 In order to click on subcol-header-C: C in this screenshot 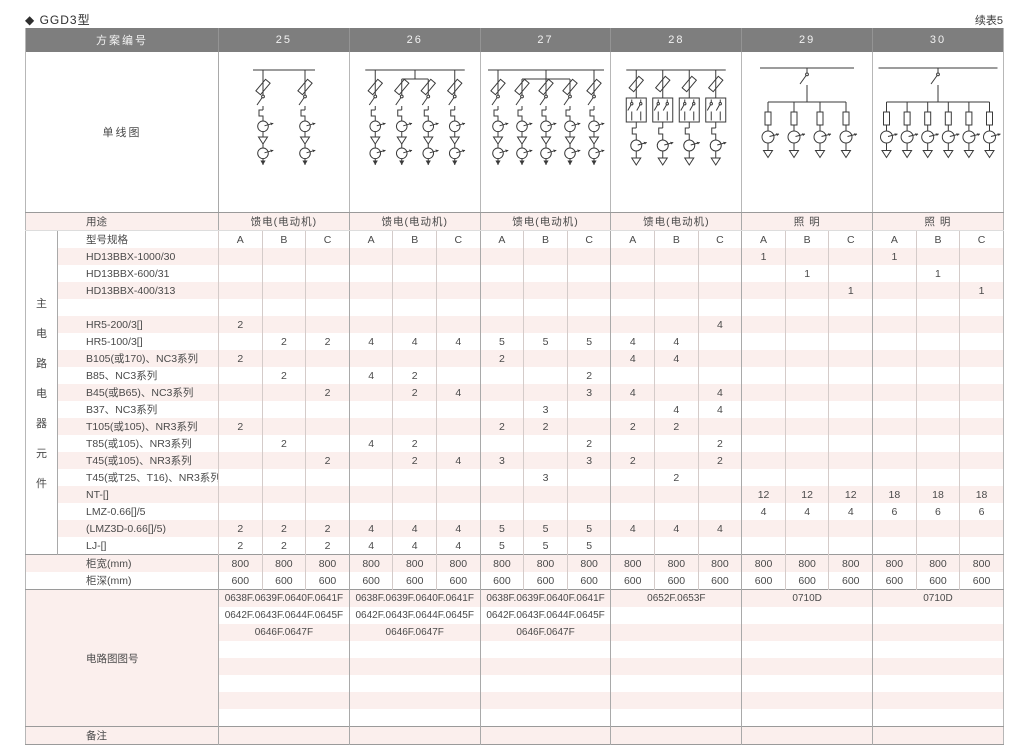, I will do `click(851, 239)`.